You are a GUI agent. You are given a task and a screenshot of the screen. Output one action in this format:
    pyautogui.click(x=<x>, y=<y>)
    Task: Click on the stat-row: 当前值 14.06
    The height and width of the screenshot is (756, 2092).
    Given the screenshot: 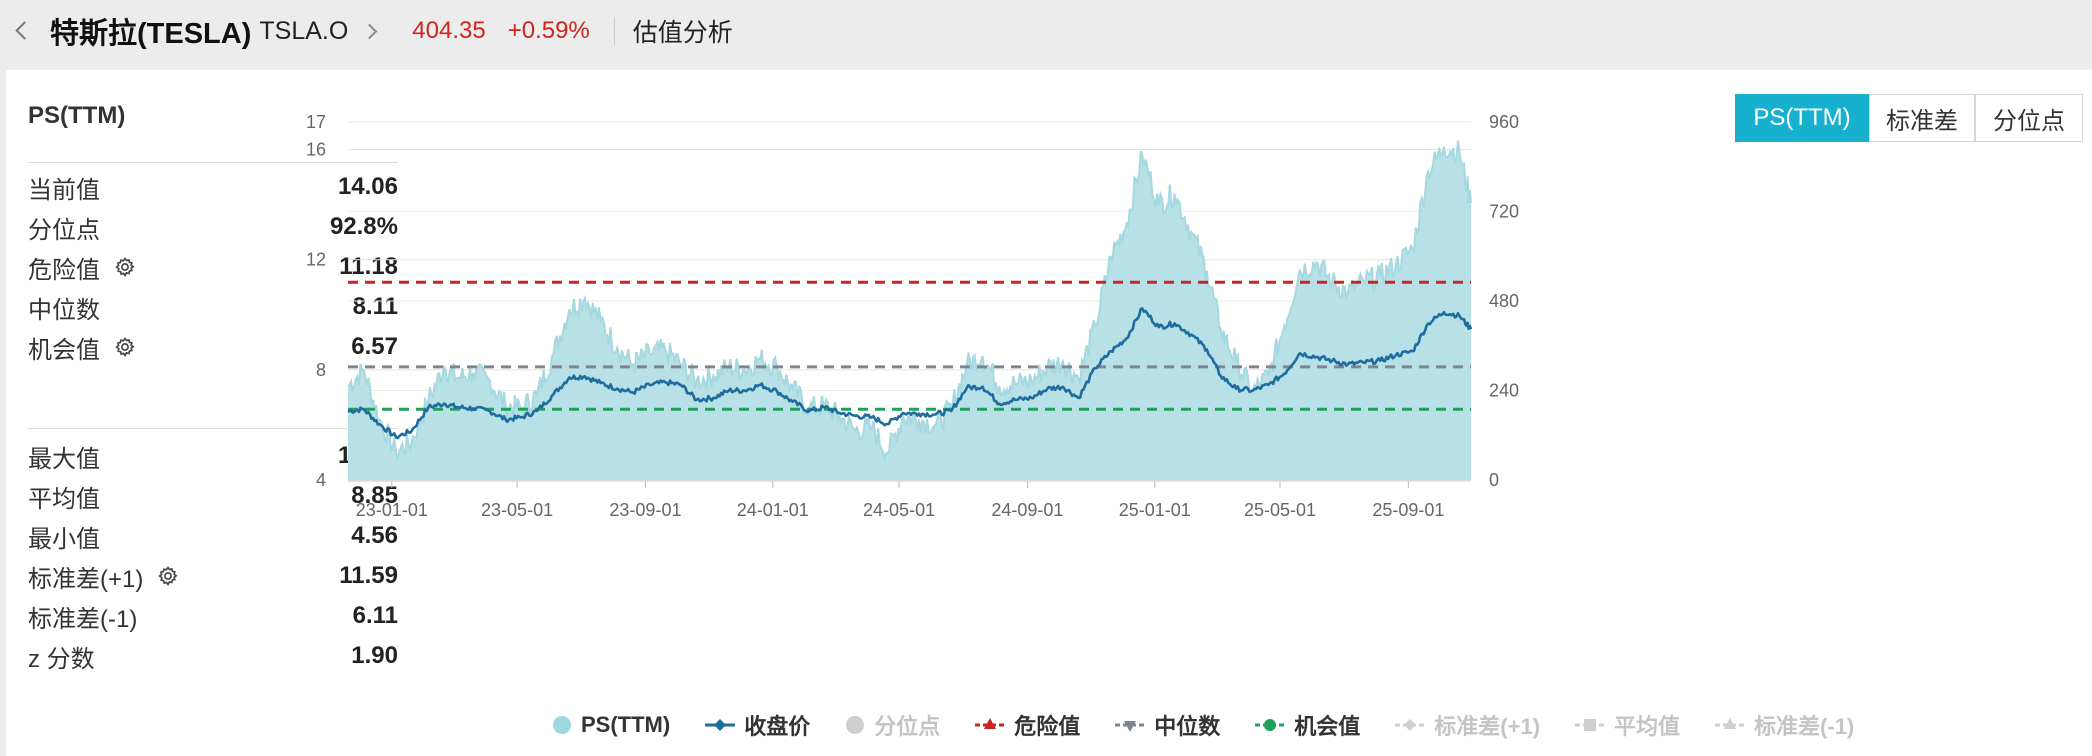 What is the action you would take?
    pyautogui.click(x=213, y=187)
    